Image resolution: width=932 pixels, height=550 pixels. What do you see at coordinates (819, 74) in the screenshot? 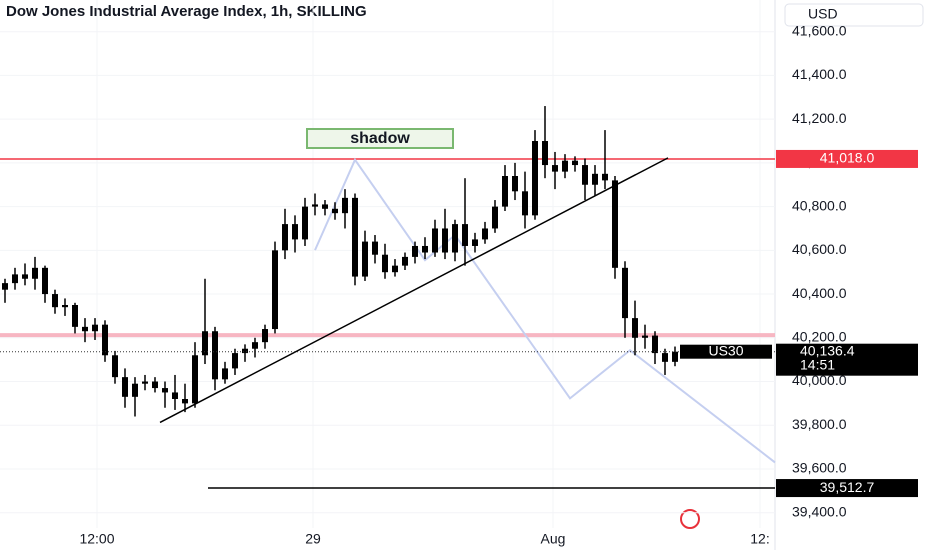
I see `y-tick-label: 41,400.0` at bounding box center [819, 74].